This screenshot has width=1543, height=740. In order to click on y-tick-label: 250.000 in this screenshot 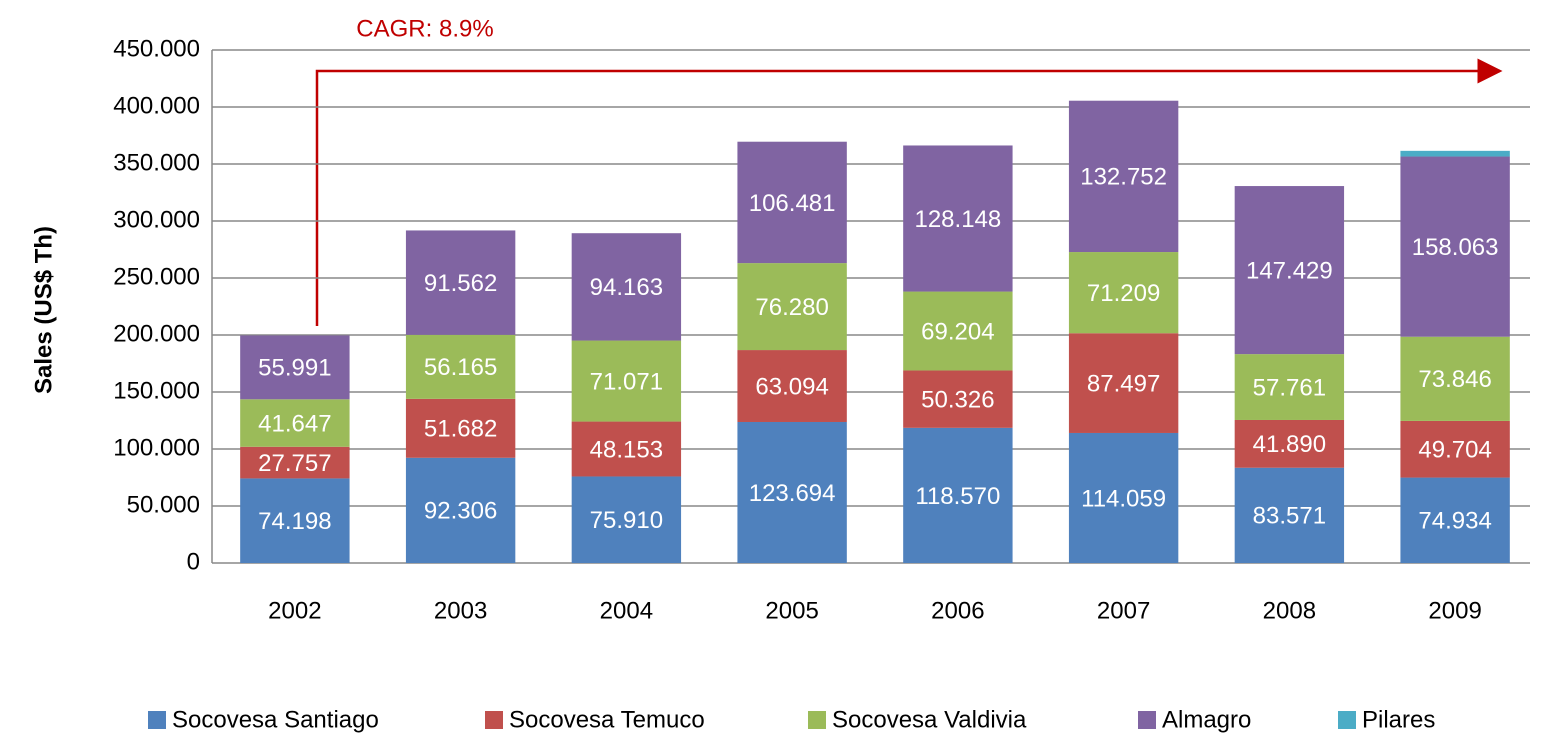, I will do `click(156, 276)`.